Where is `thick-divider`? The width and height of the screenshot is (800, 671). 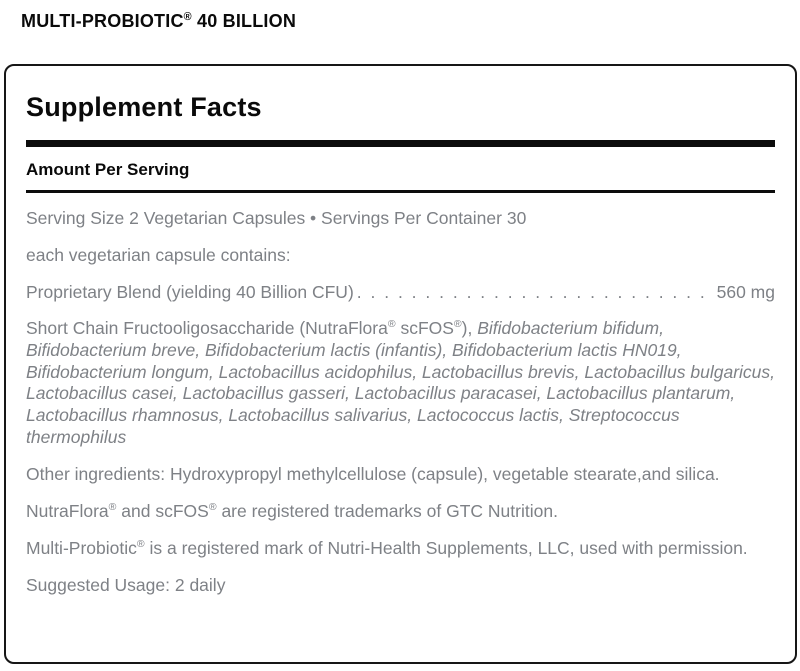 thick-divider is located at coordinates (400, 143).